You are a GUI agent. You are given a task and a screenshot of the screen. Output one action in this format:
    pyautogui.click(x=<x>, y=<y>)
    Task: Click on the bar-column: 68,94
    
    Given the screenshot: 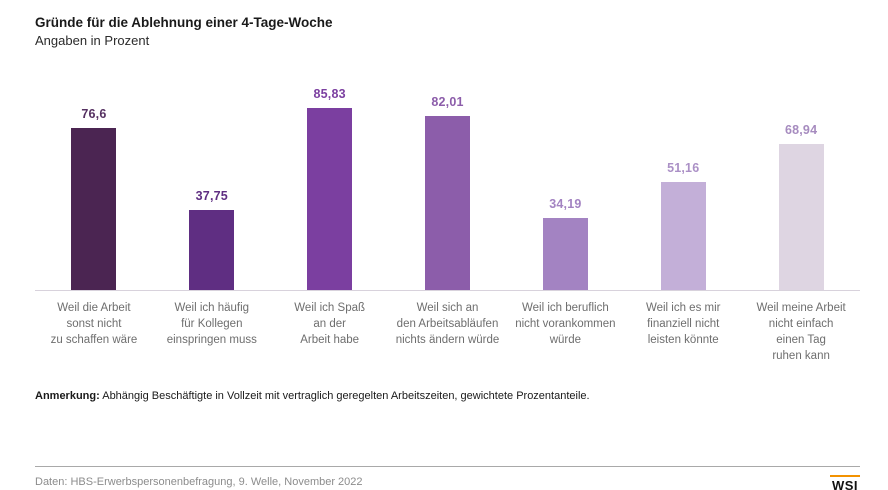 What is the action you would take?
    pyautogui.click(x=801, y=188)
    